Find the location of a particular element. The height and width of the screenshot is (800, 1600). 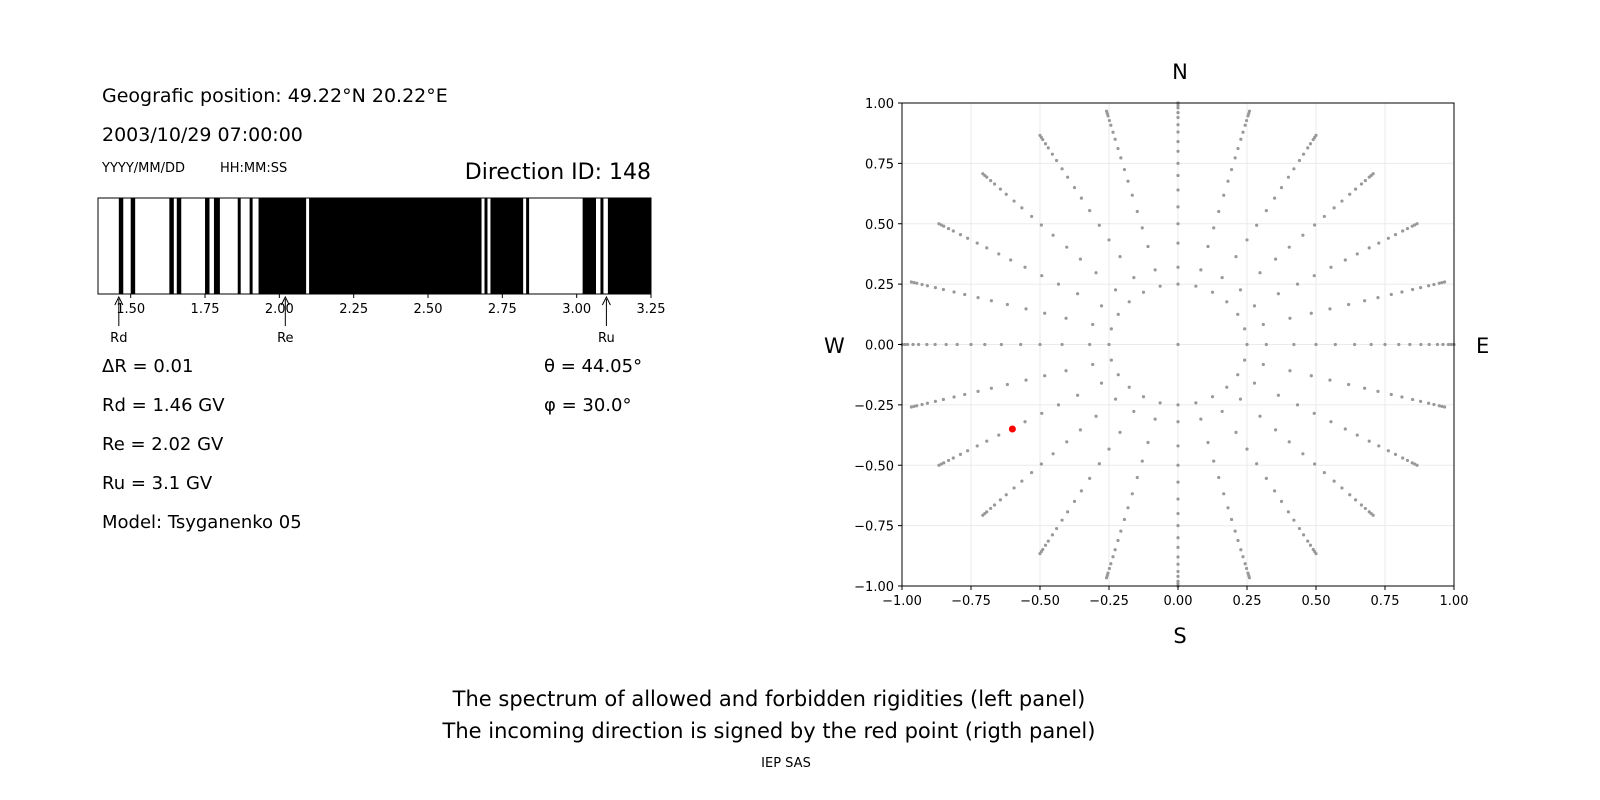

marker-label: Rd is located at coordinates (118, 338).